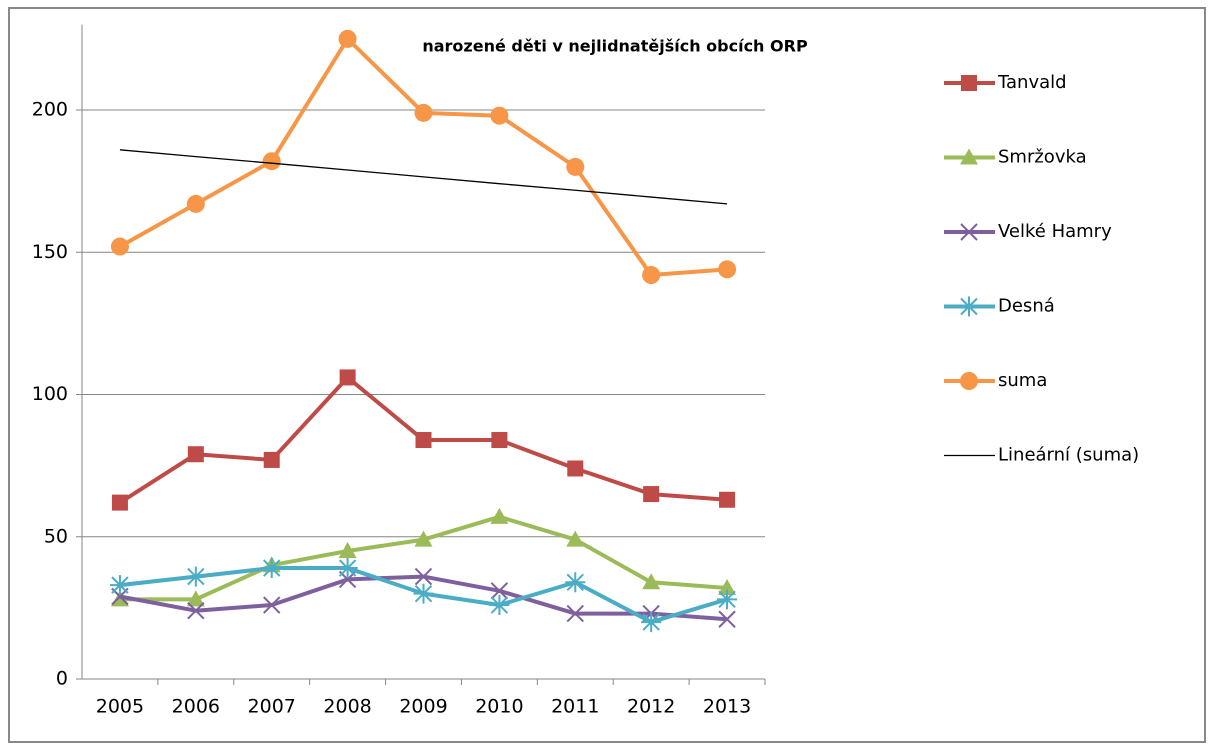  What do you see at coordinates (499, 707) in the screenshot?
I see `x-tick-label: 2010` at bounding box center [499, 707].